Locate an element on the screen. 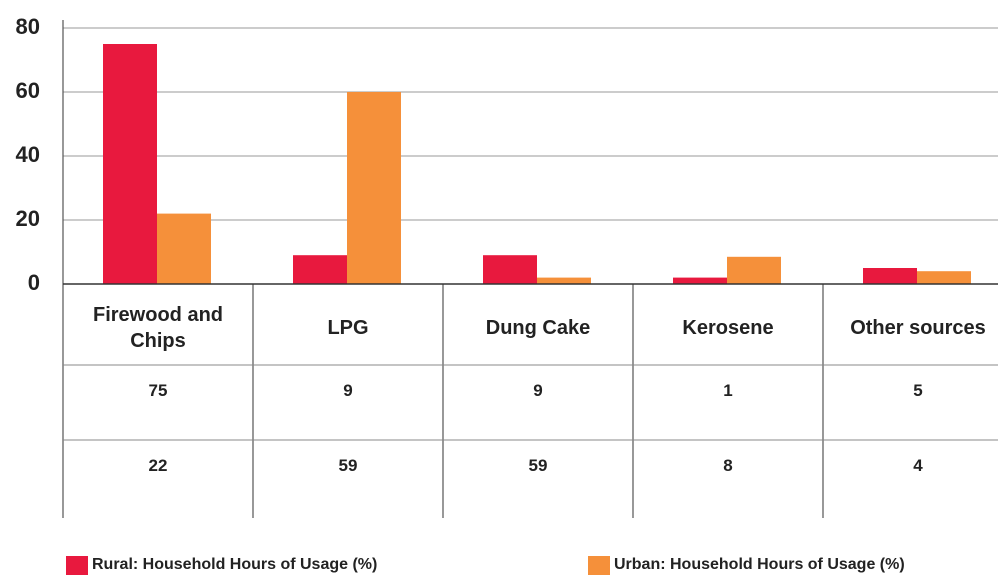 The image size is (998, 575). y-tick-label: 60 is located at coordinates (27, 90).